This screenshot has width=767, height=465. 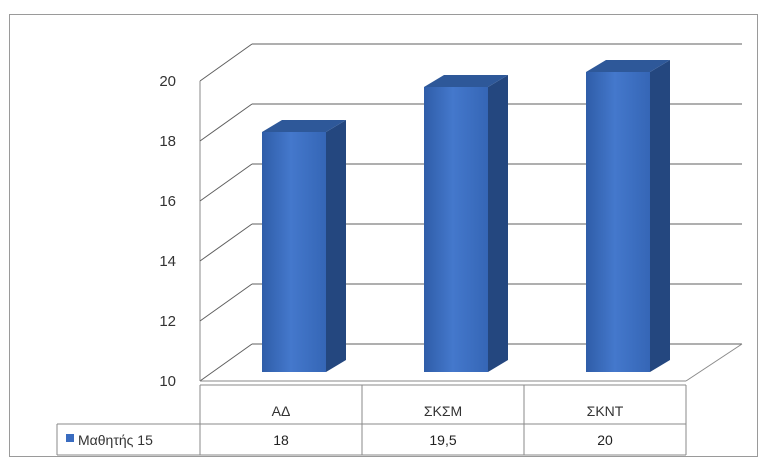 What do you see at coordinates (167, 321) in the screenshot?
I see `y-tick-label: 12` at bounding box center [167, 321].